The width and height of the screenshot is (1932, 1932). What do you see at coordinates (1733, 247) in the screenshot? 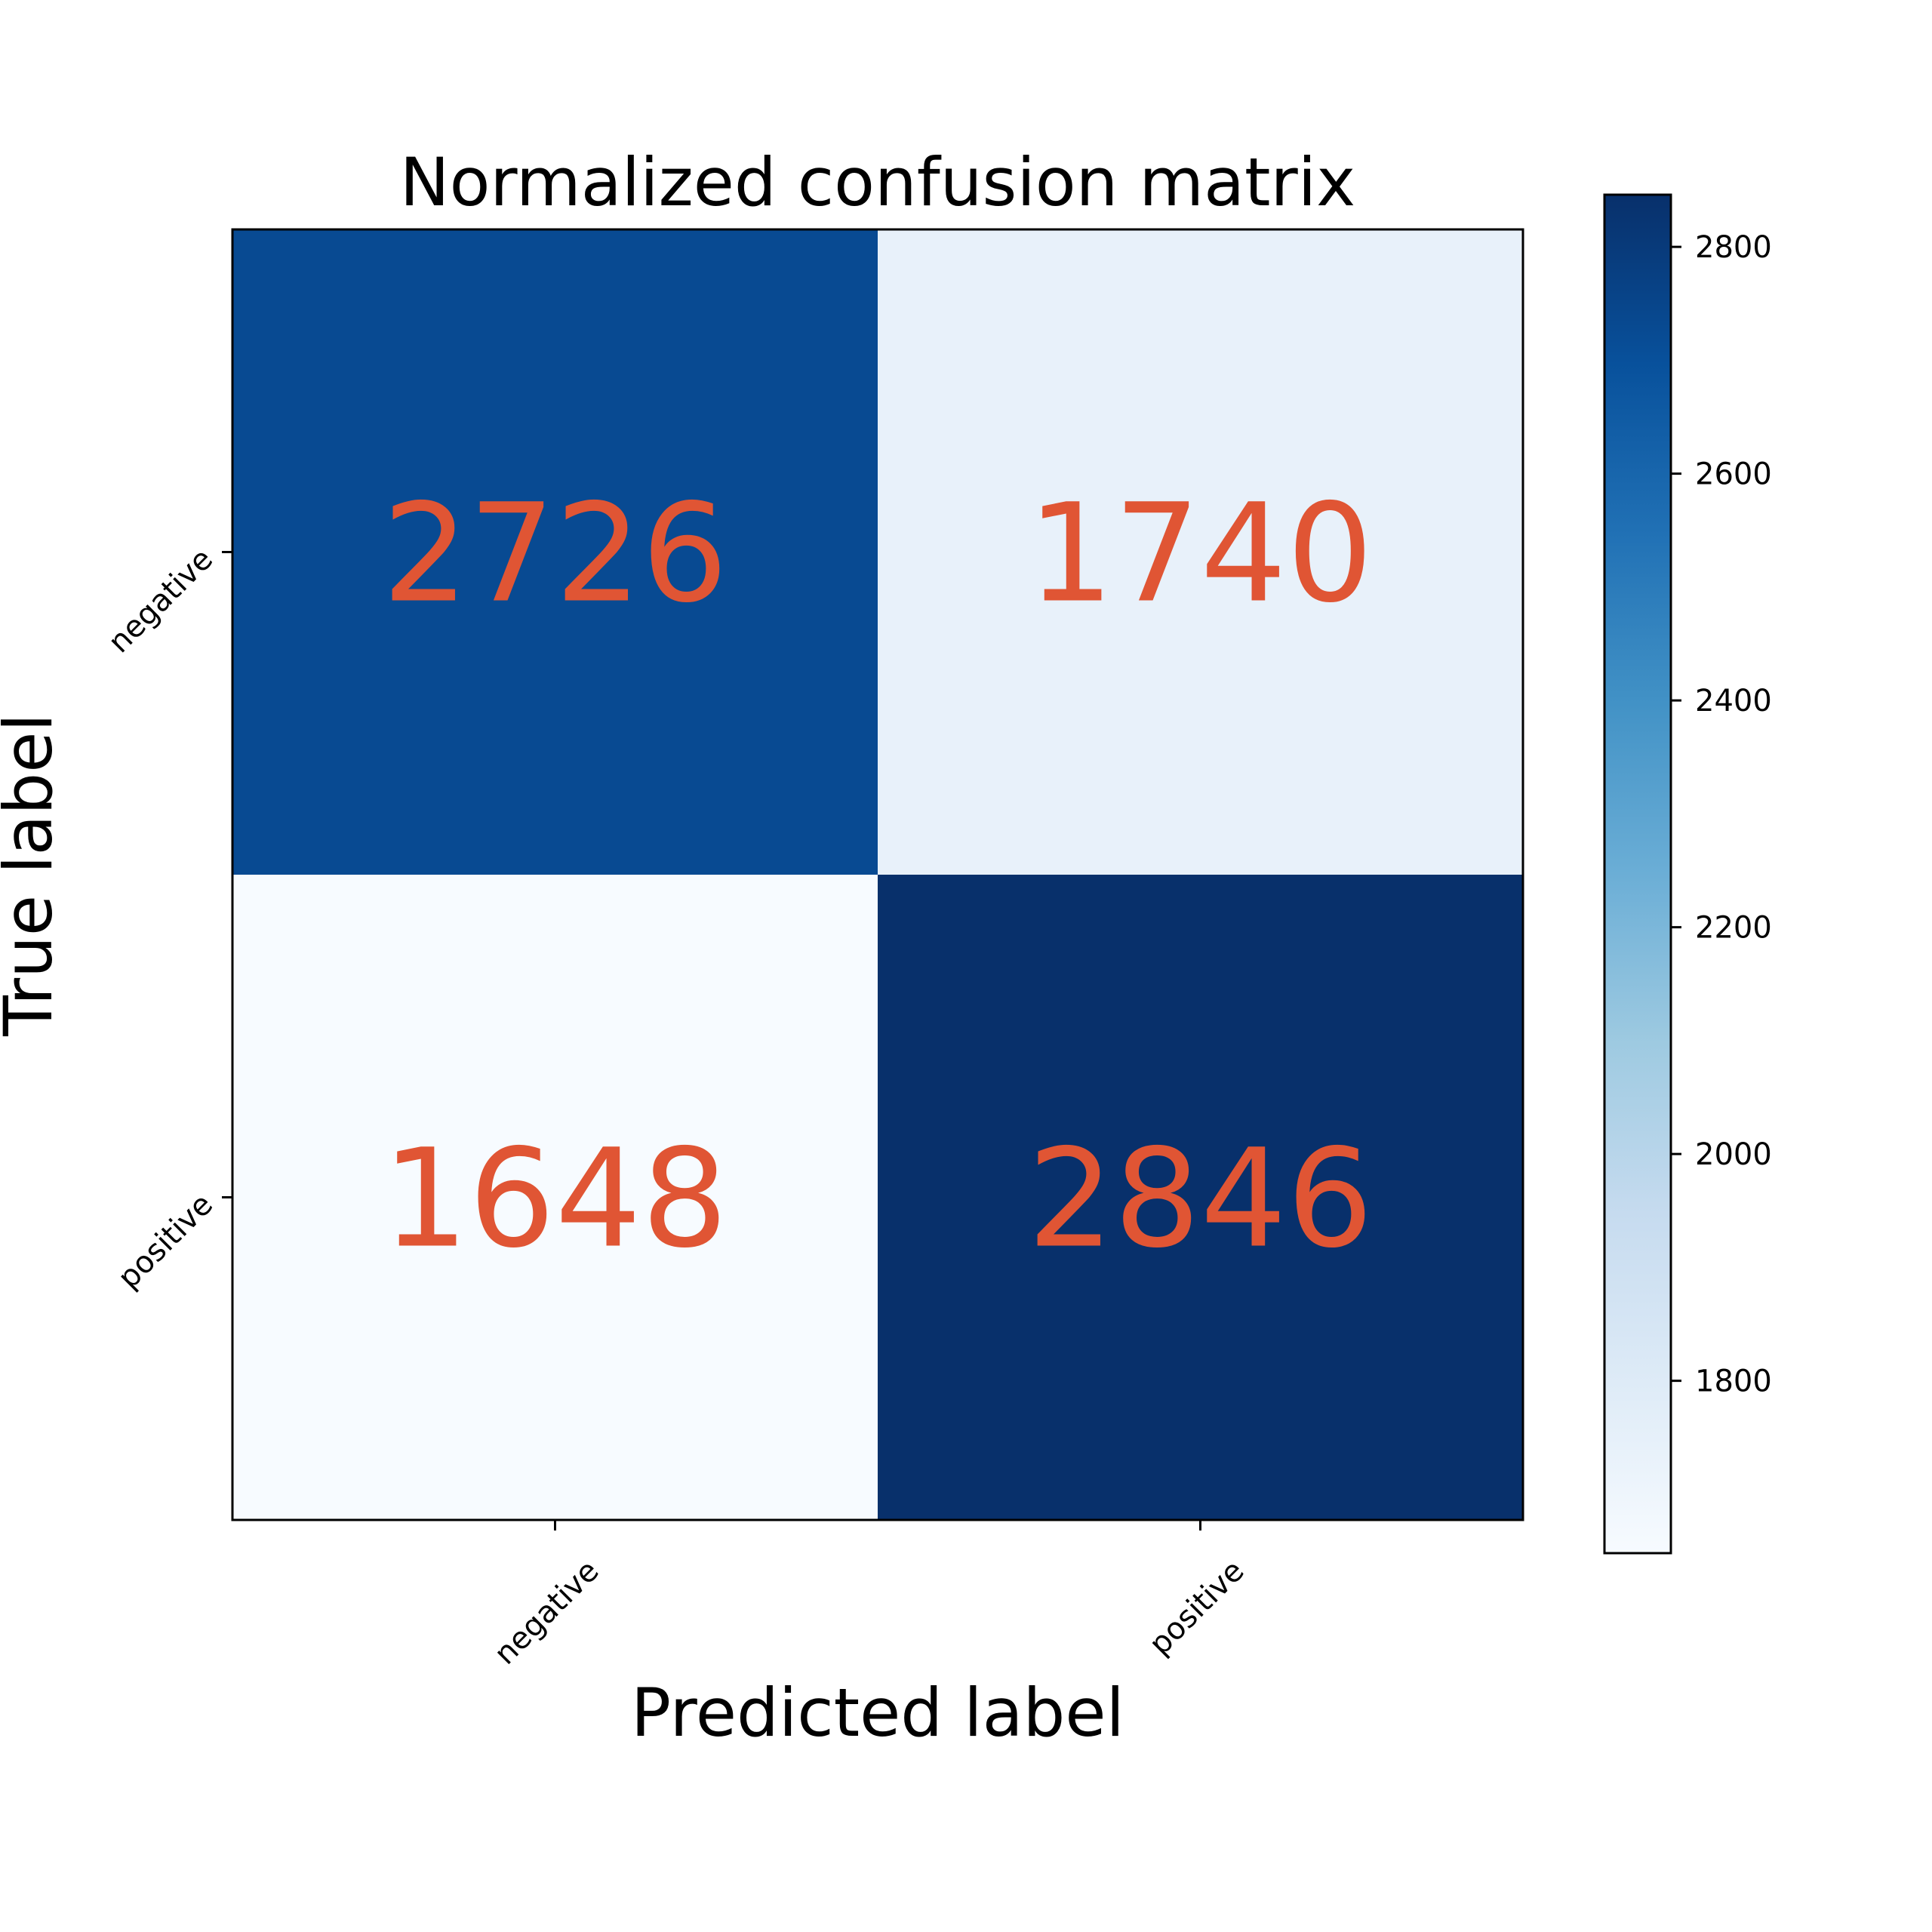
I see `colorbar-tick-label: 2800` at bounding box center [1733, 247].